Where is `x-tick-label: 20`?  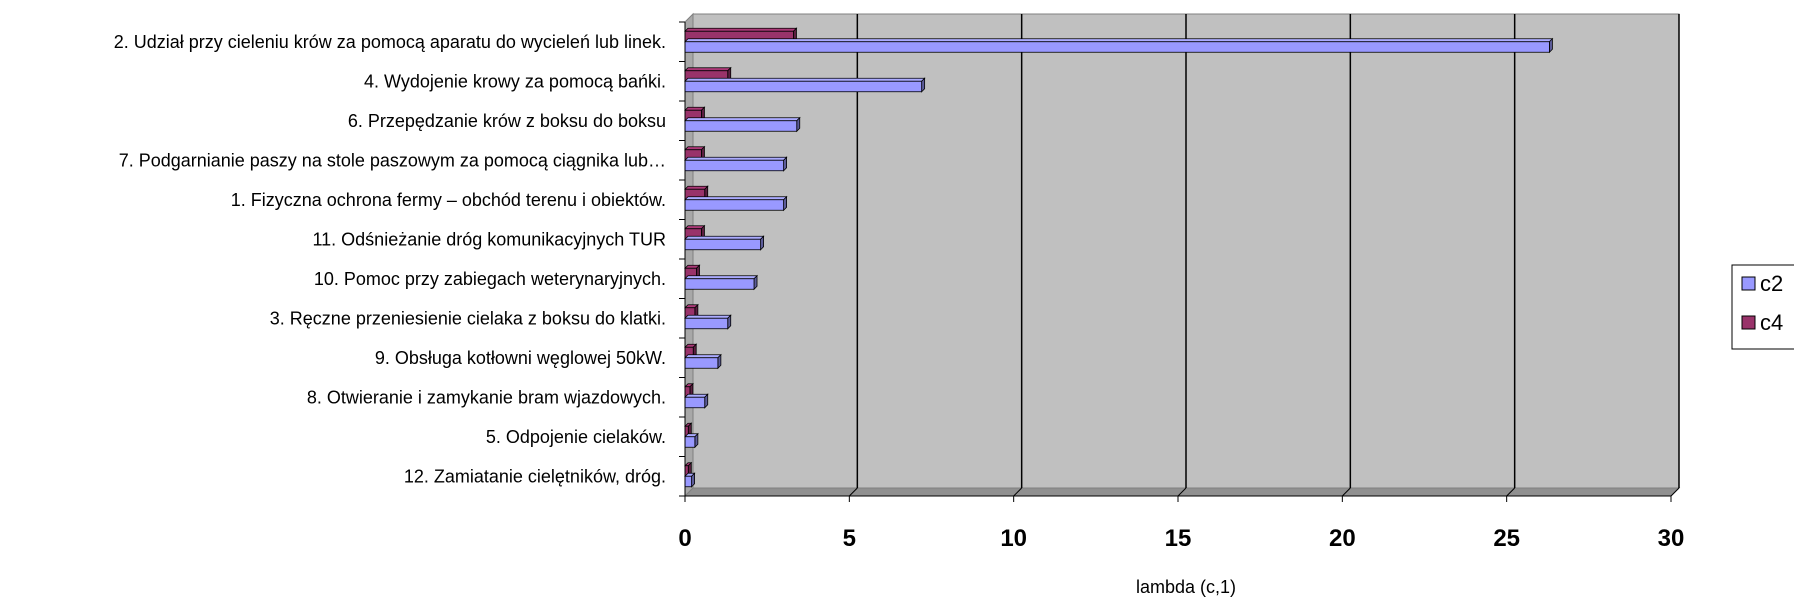 x-tick-label: 20 is located at coordinates (1342, 538).